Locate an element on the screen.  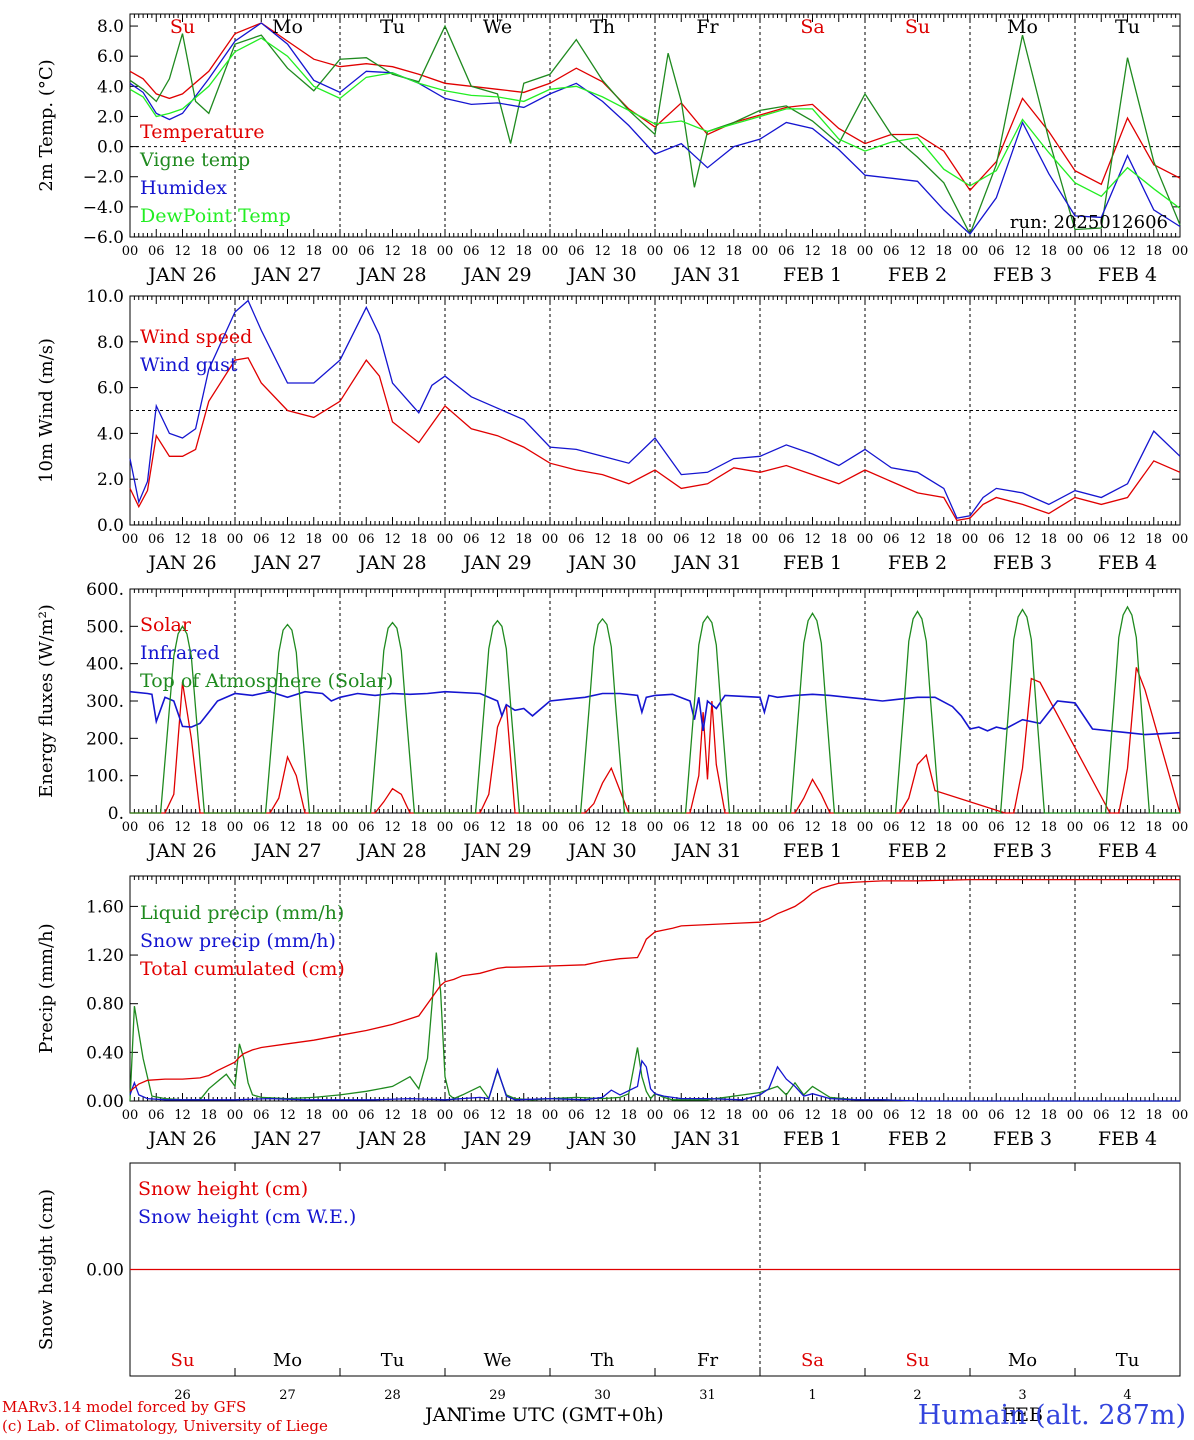
y-tick-label: 0.00 is located at coordinates (105, 1102).